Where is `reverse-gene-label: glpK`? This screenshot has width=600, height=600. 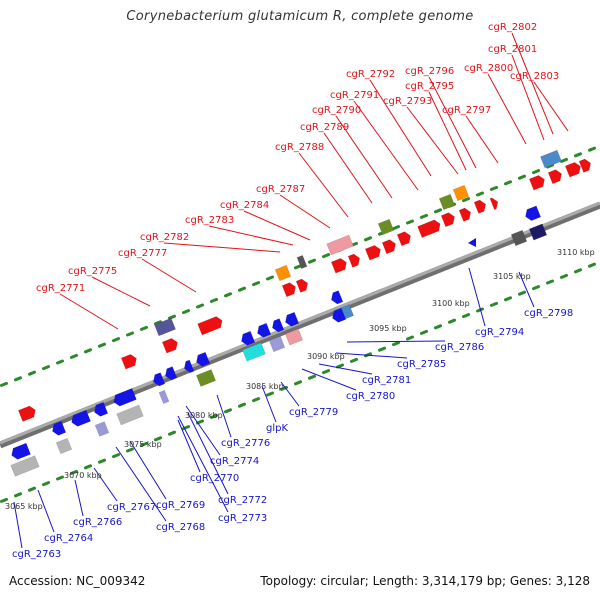
reverse-gene-label: glpK is located at coordinates (277, 428).